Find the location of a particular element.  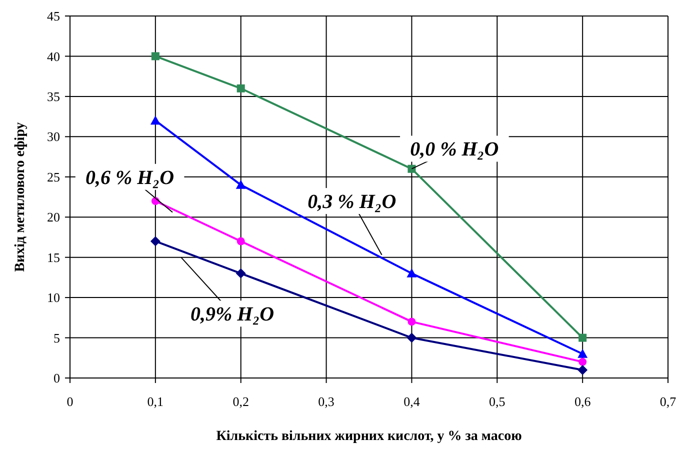

y-tick-label: 30 is located at coordinates (53, 136).